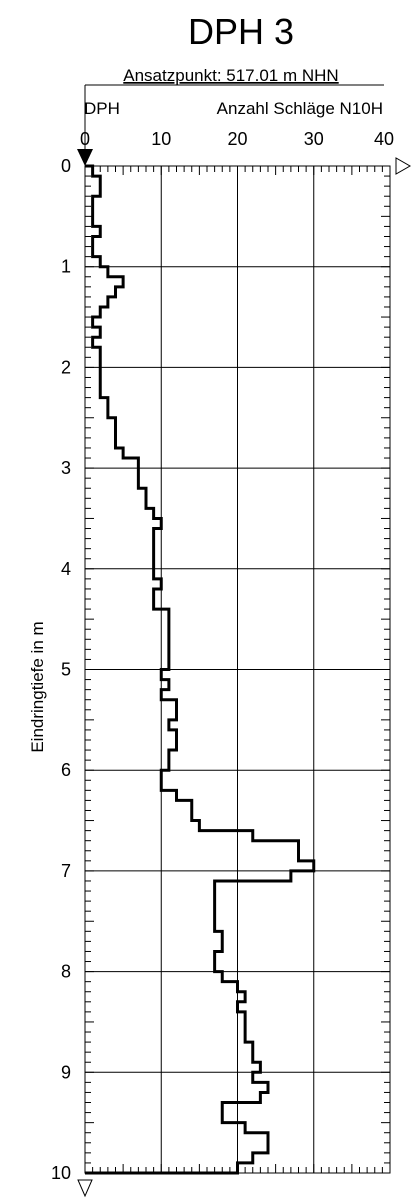 The height and width of the screenshot is (1200, 412). Describe the element at coordinates (85, 157) in the screenshot. I see `start-marker-icon` at that location.